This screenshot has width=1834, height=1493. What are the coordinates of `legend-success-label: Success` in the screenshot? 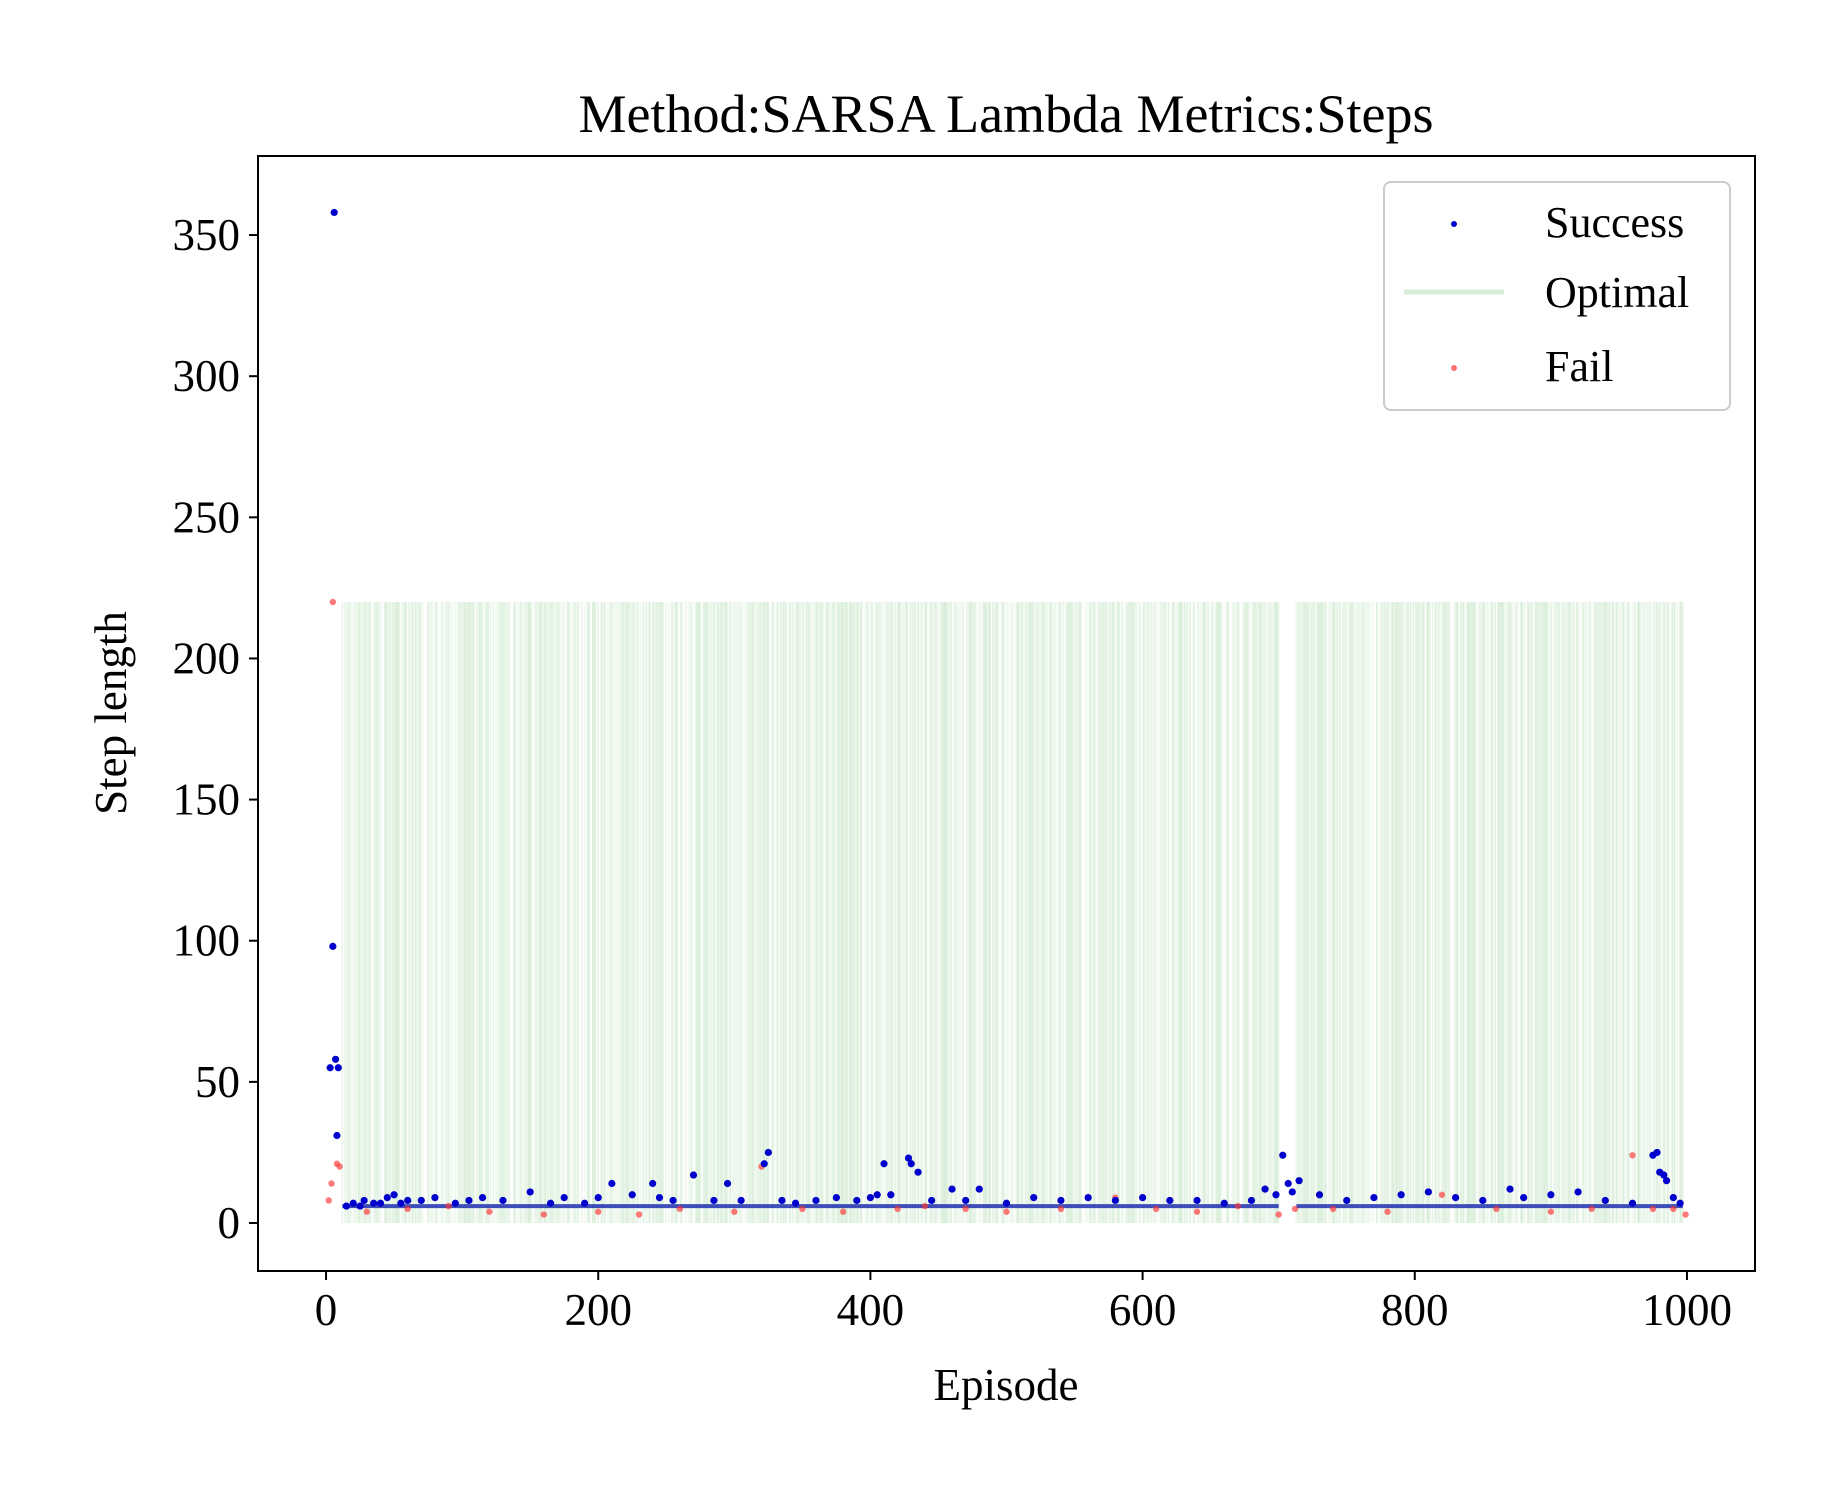 It's located at (1614, 222).